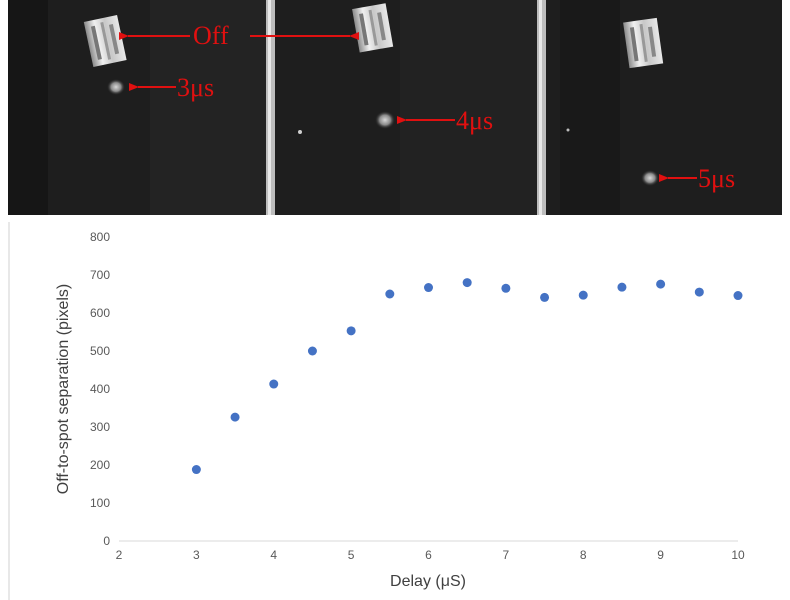 The height and width of the screenshot is (600, 790). What do you see at coordinates (195, 87) in the screenshot?
I see `label-3us: 3μs` at bounding box center [195, 87].